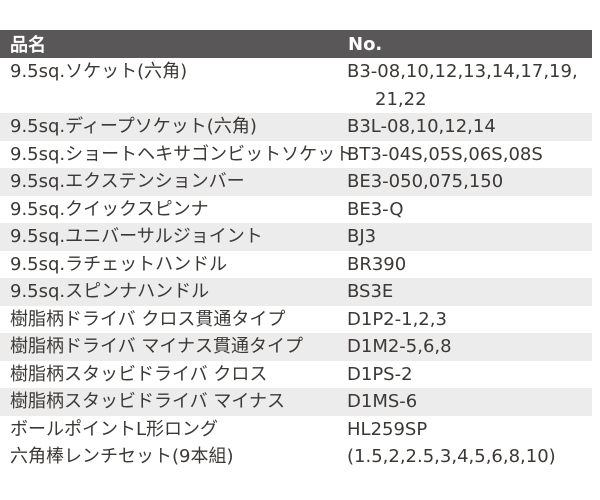 The height and width of the screenshot is (500, 600). What do you see at coordinates (28, 45) in the screenshot?
I see `header-product-name: 品名` at bounding box center [28, 45].